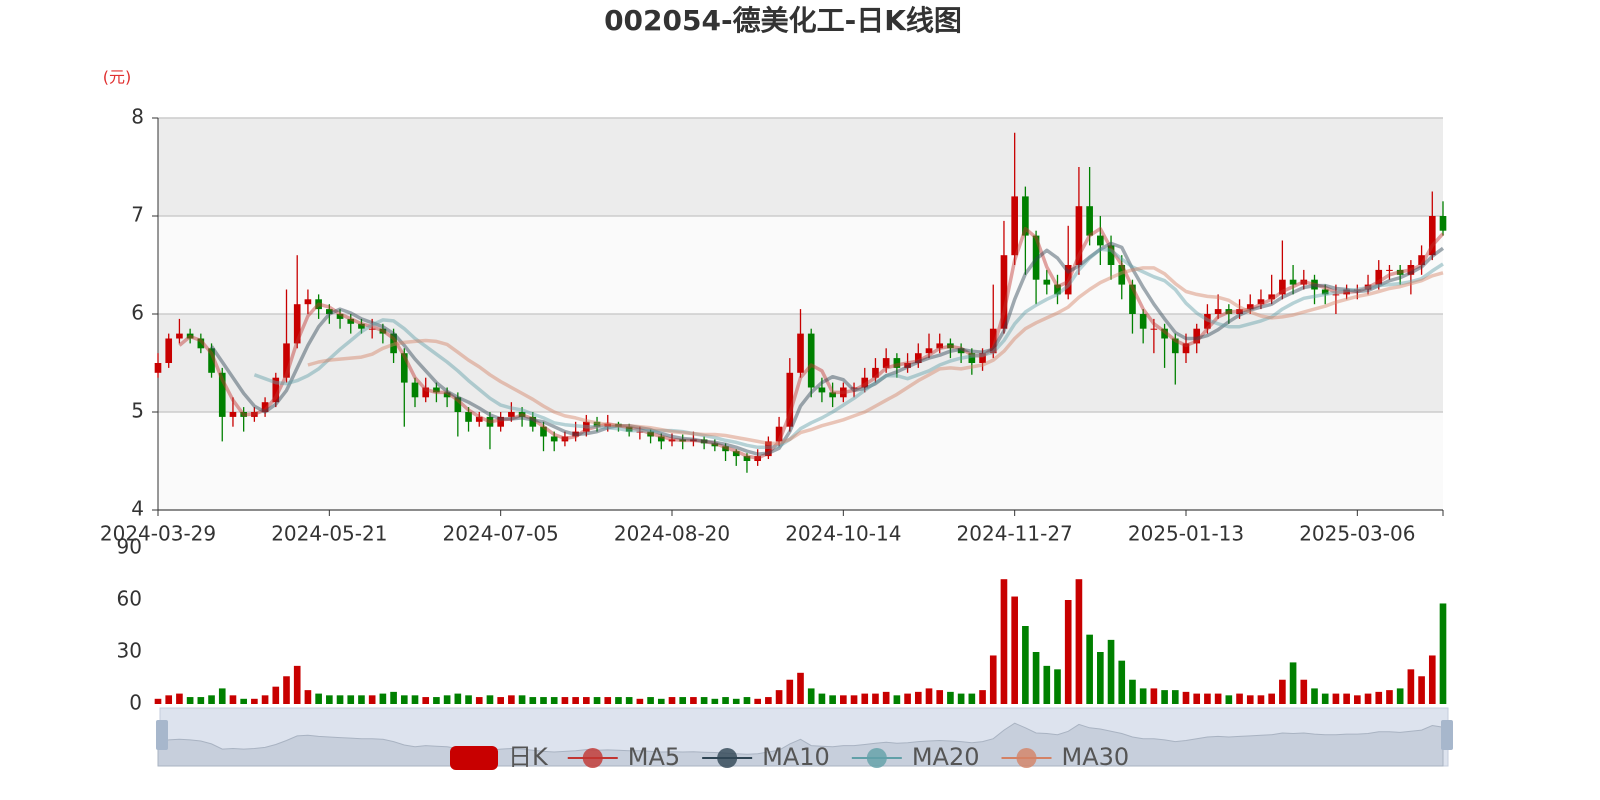  I want to click on x-tick-label: 2024-05-21, so click(329, 534).